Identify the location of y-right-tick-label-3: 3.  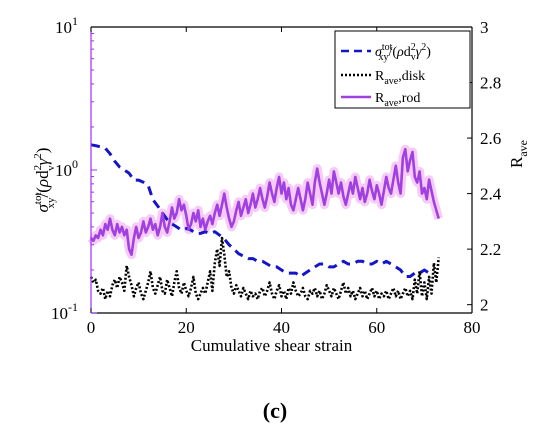
(484, 27).